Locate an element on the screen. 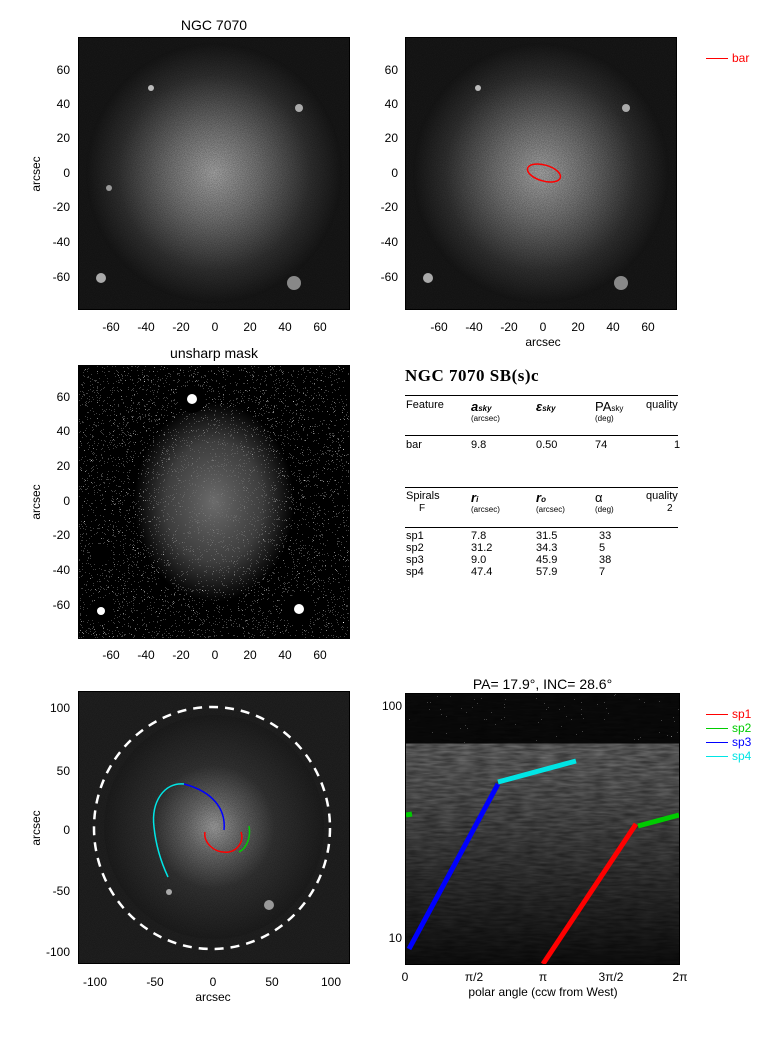 The height and width of the screenshot is (1039, 779). legend-bar-line is located at coordinates (717, 58).